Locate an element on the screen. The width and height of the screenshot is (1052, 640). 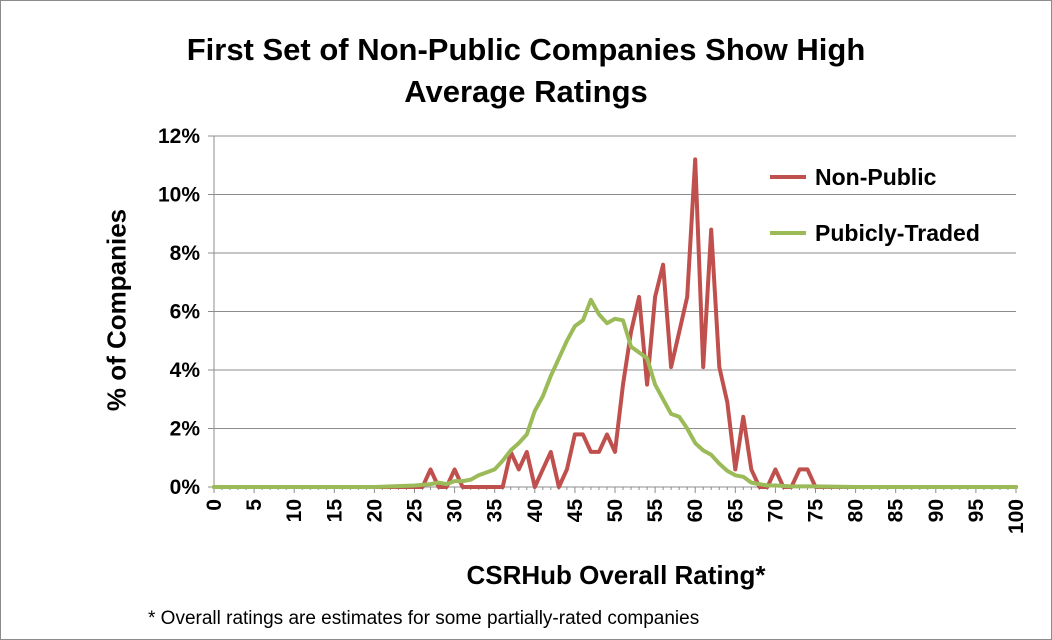
x-tick-label: 80 is located at coordinates (856, 510).